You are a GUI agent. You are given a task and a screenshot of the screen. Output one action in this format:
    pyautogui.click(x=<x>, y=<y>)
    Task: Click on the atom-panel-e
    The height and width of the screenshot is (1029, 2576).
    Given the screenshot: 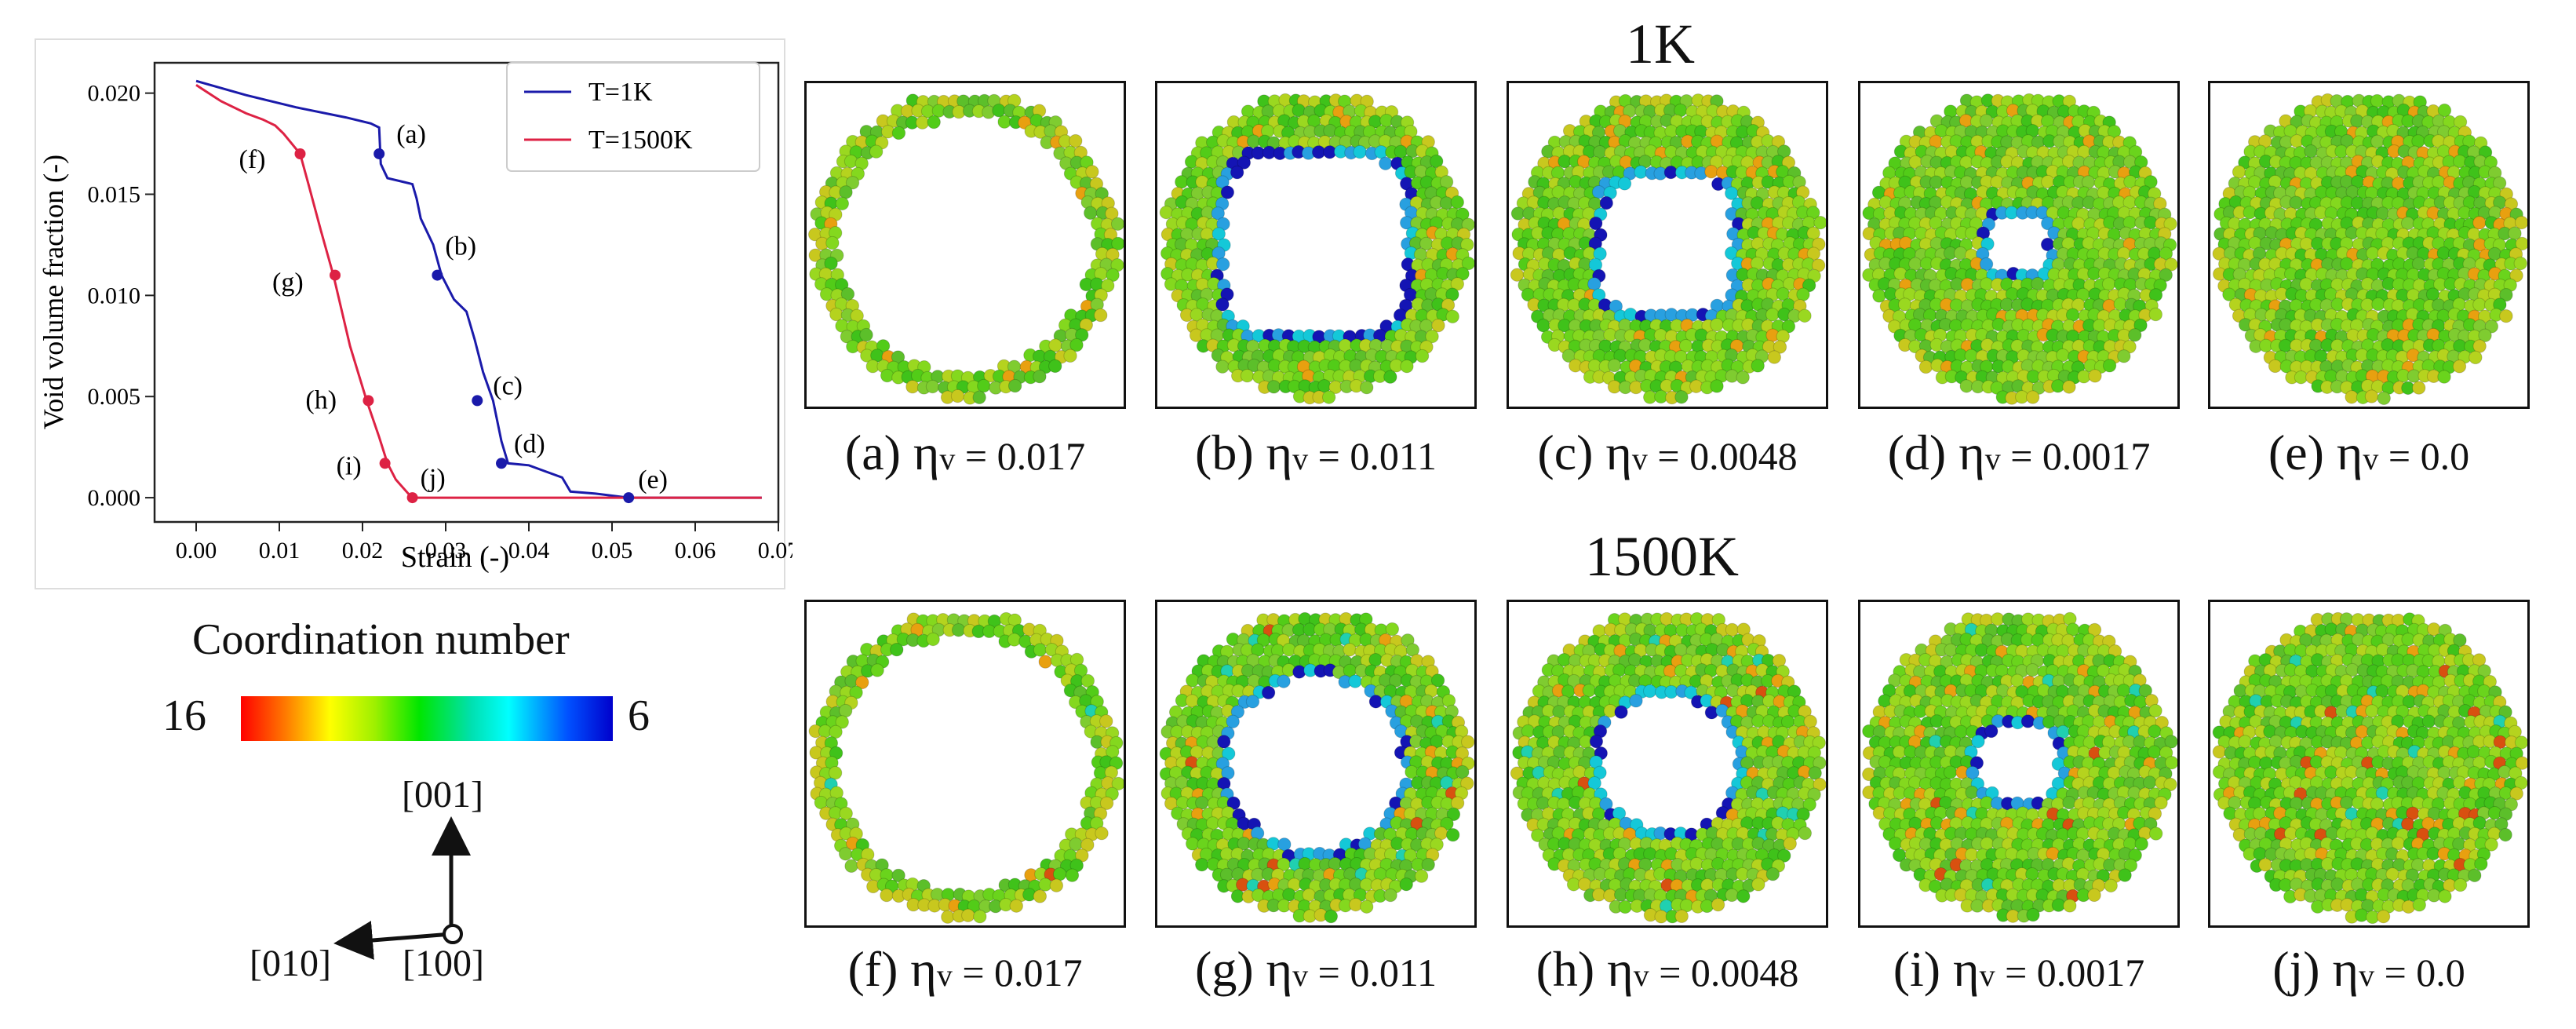 What is the action you would take?
    pyautogui.click(x=2369, y=245)
    